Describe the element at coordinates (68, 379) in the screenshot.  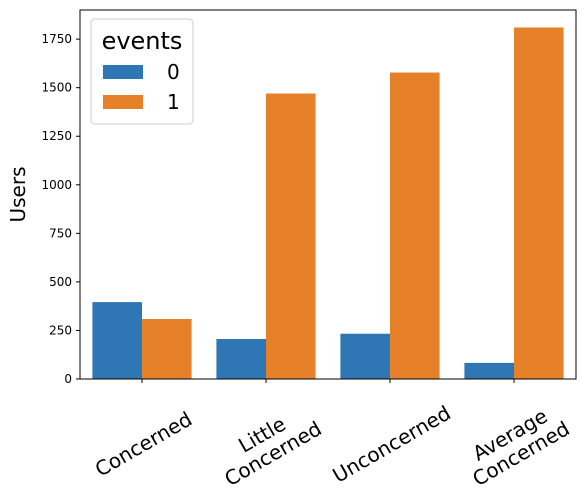
I see `y-tick-label: 0` at that location.